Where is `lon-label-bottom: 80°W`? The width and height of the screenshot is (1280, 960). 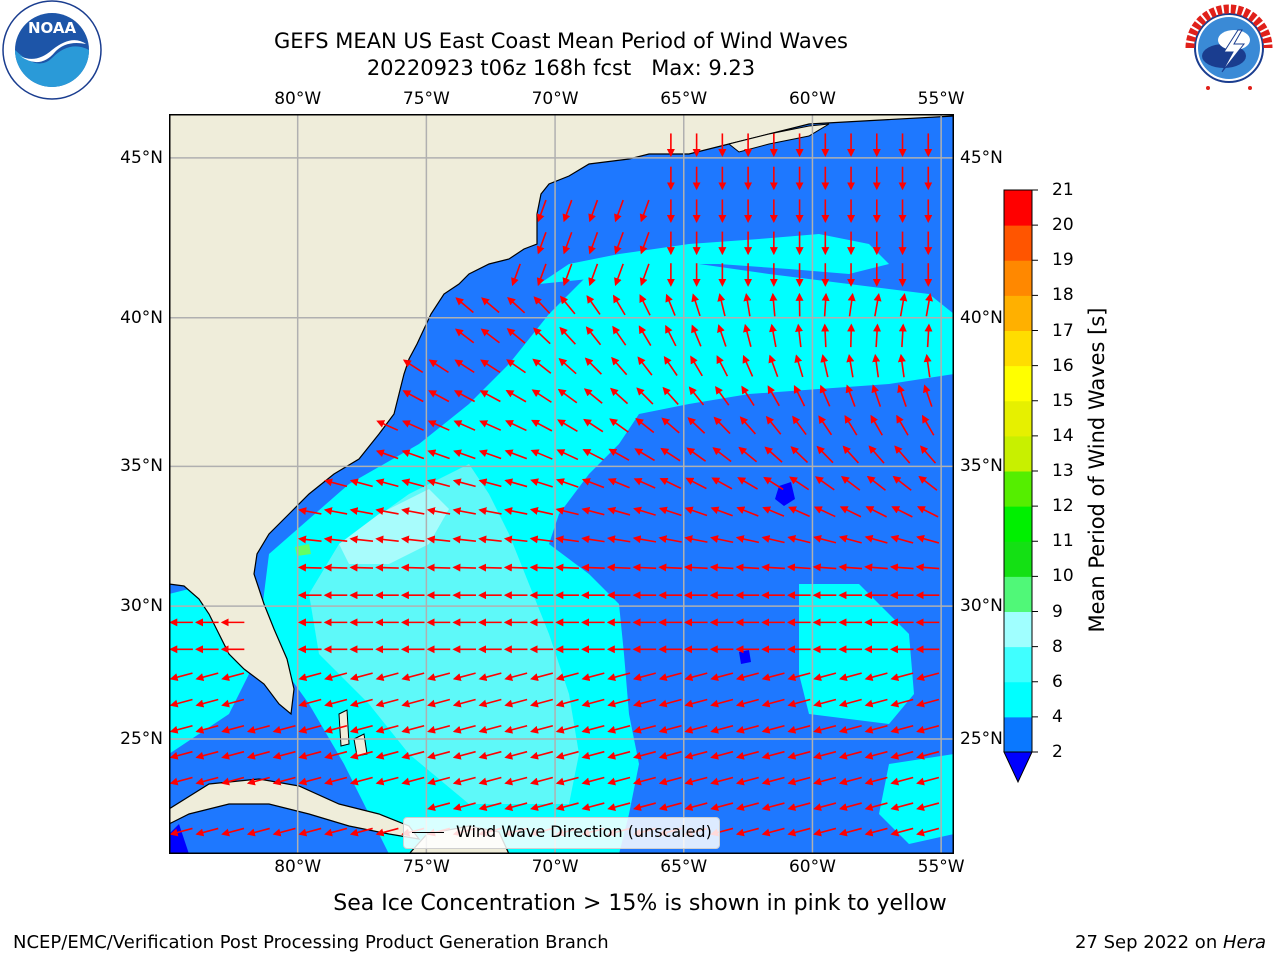 lon-label-bottom: 80°W is located at coordinates (298, 867).